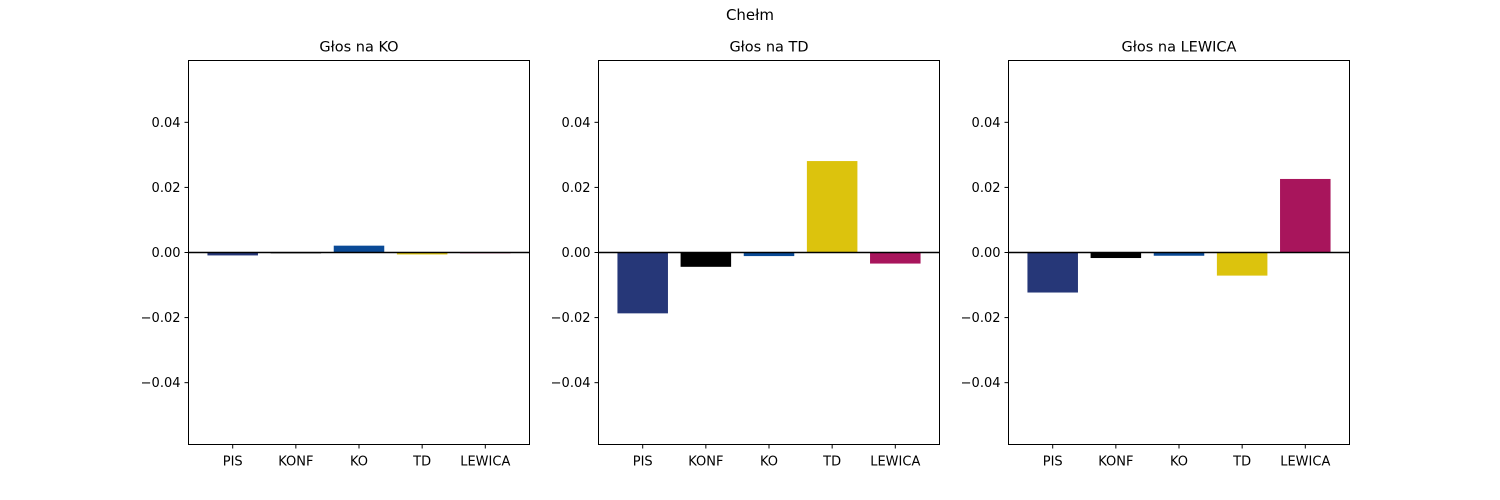  What do you see at coordinates (768, 48) in the screenshot?
I see `chart-title: Głos na TD` at bounding box center [768, 48].